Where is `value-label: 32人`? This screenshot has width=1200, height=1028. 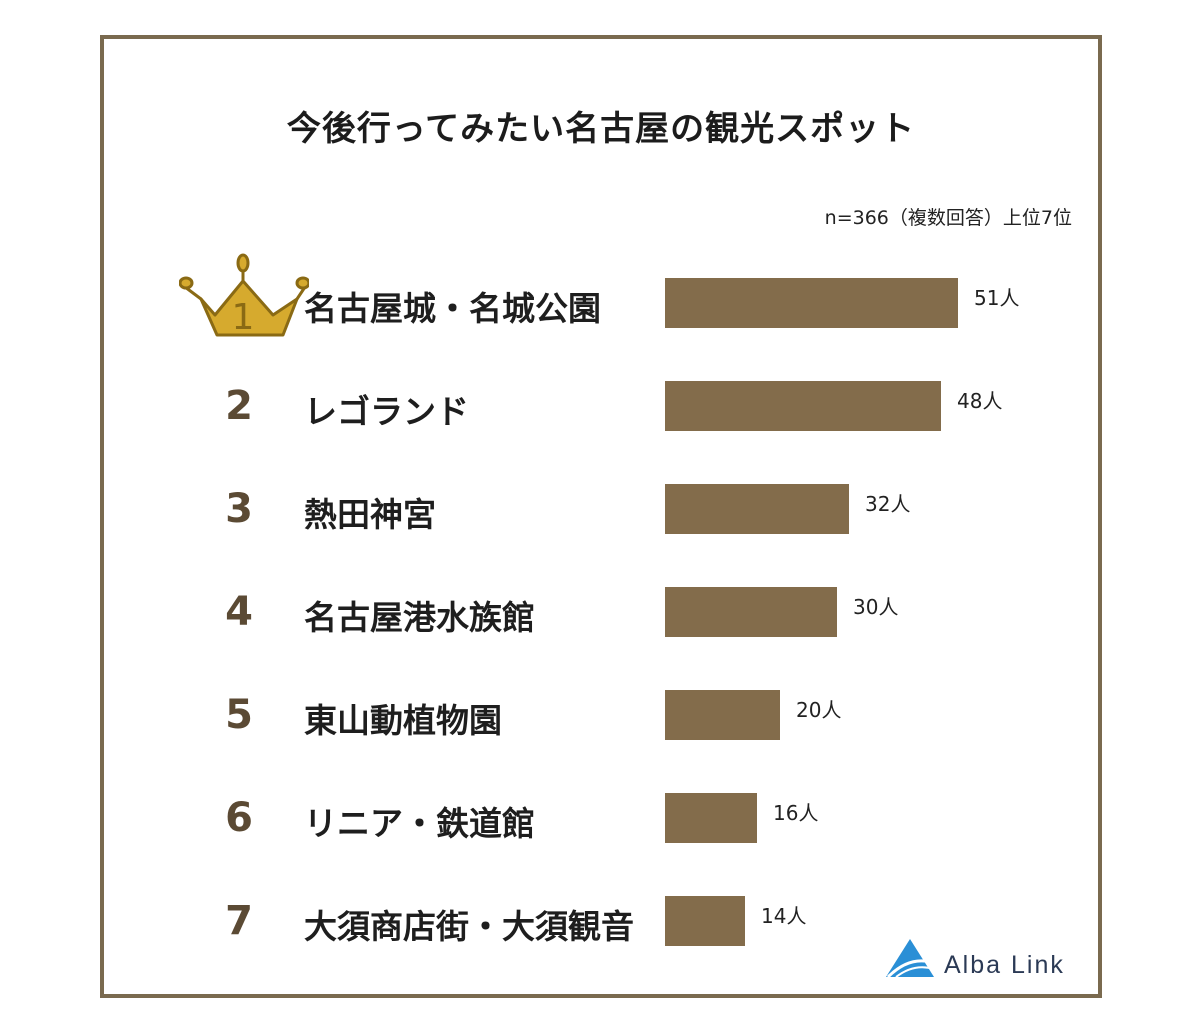 value-label: 32人 is located at coordinates (888, 504).